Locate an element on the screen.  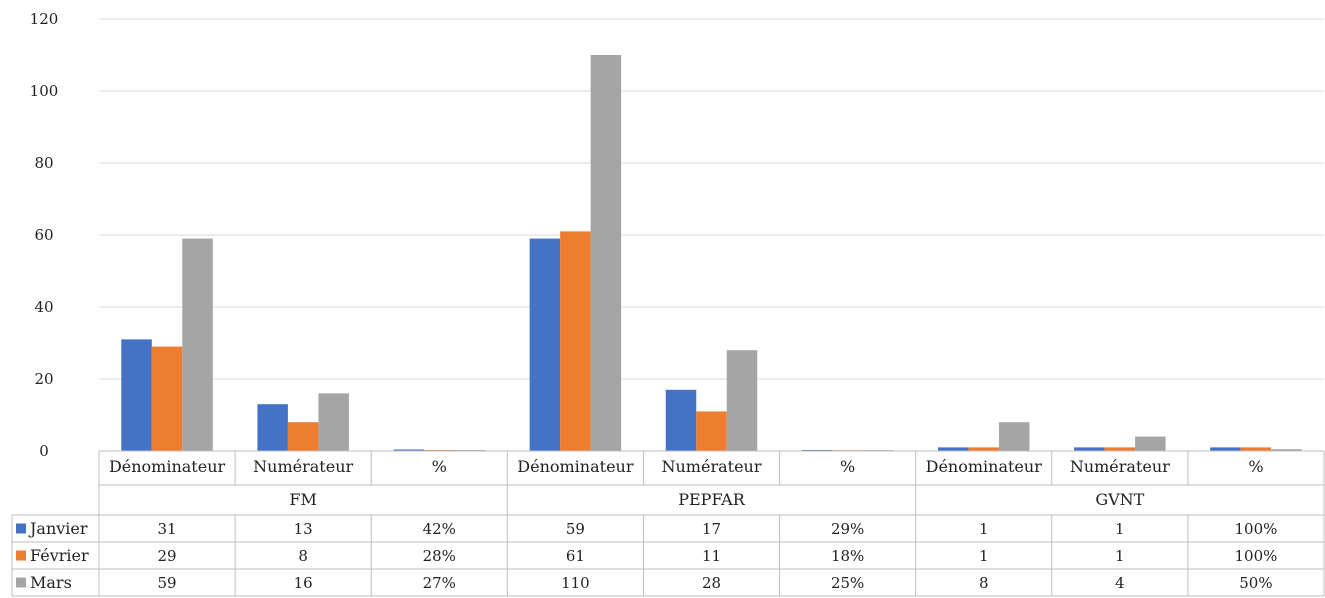
table-cell: 29% is located at coordinates (847, 529).